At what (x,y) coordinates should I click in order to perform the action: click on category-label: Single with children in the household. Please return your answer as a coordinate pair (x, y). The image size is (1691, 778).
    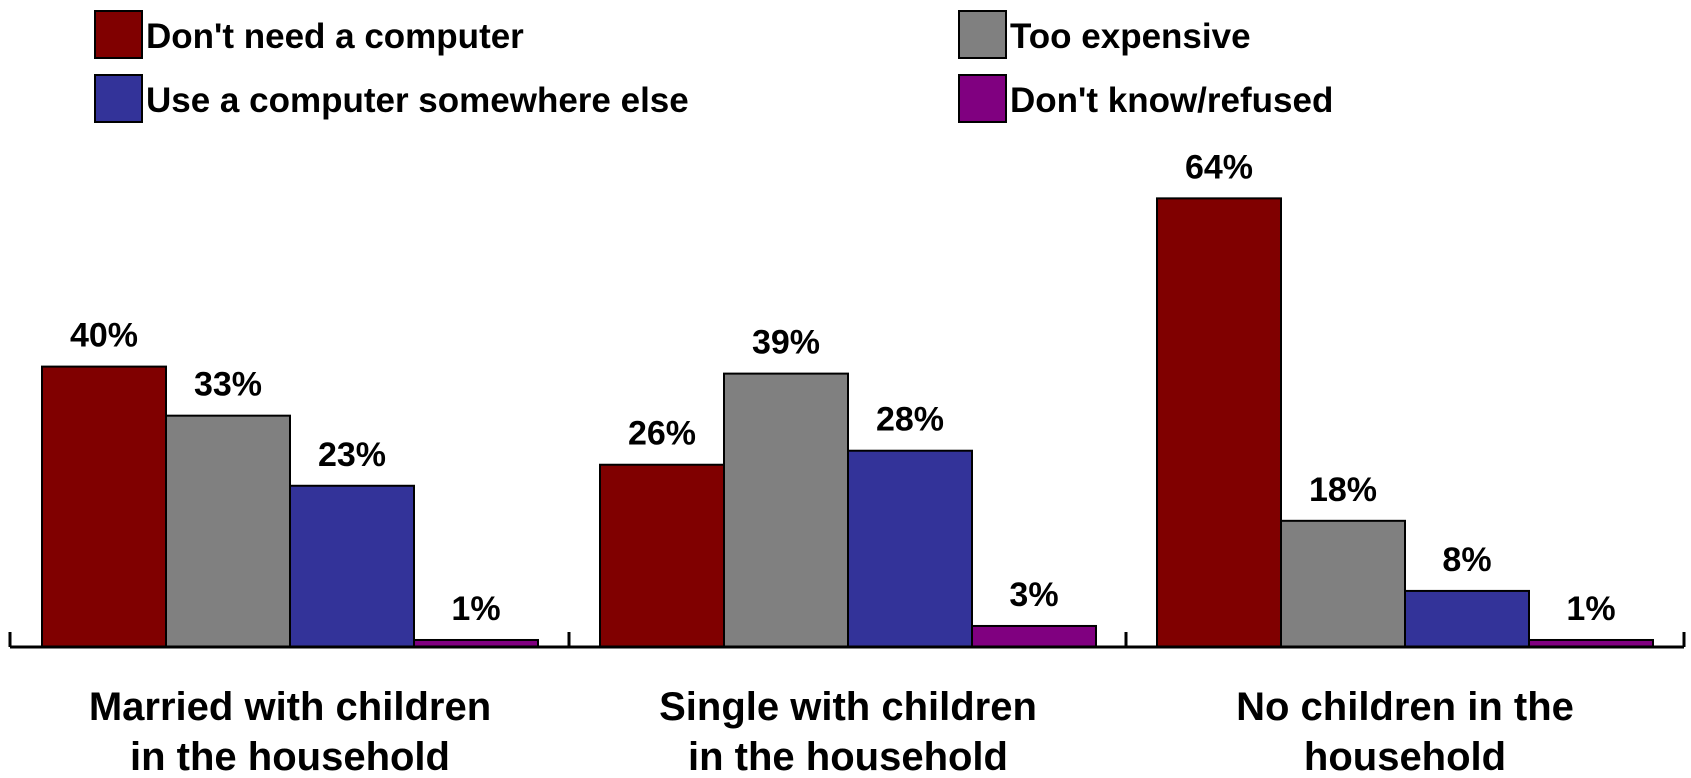
    Looking at the image, I should click on (848, 731).